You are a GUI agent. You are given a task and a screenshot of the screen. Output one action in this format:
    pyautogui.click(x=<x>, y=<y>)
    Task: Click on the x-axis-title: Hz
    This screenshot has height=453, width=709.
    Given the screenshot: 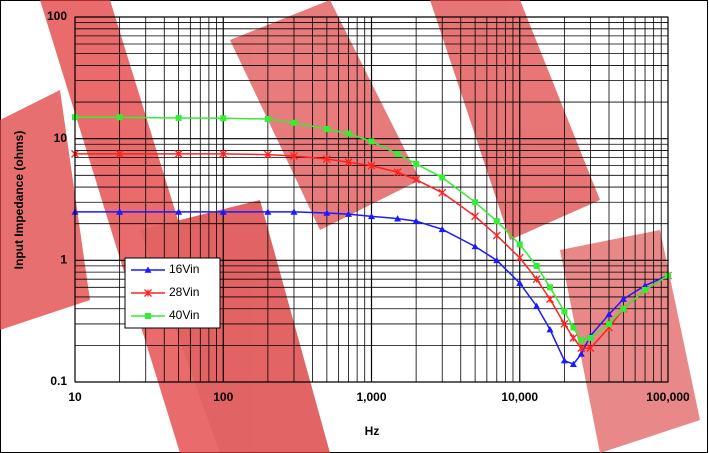 What is the action you would take?
    pyautogui.click(x=372, y=431)
    